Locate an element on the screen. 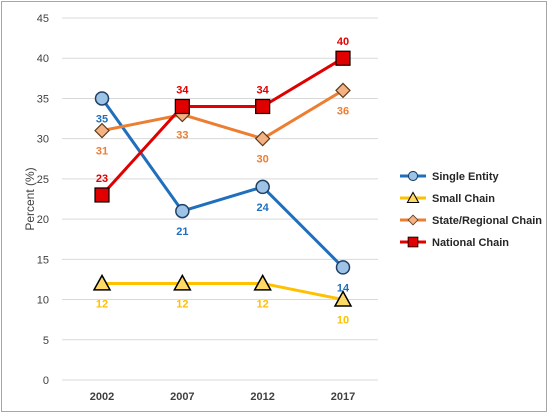 The image size is (550, 415). y-axis-ticks: 0 5 10 15 20 25 30 35 40 45 is located at coordinates (43, 200).